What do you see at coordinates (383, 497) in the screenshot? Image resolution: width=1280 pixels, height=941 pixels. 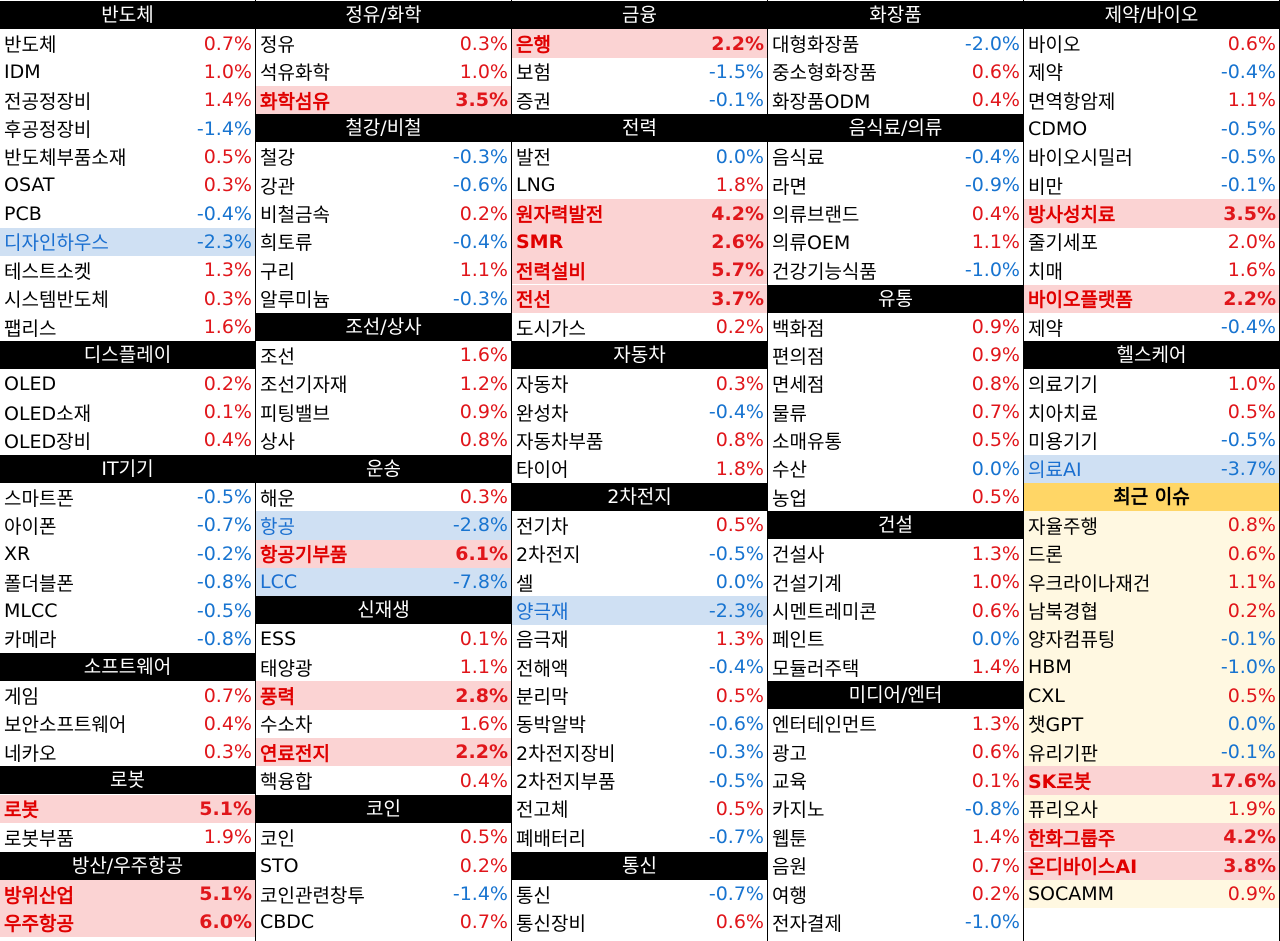 I see `sector-row: 해운 0.3%` at bounding box center [383, 497].